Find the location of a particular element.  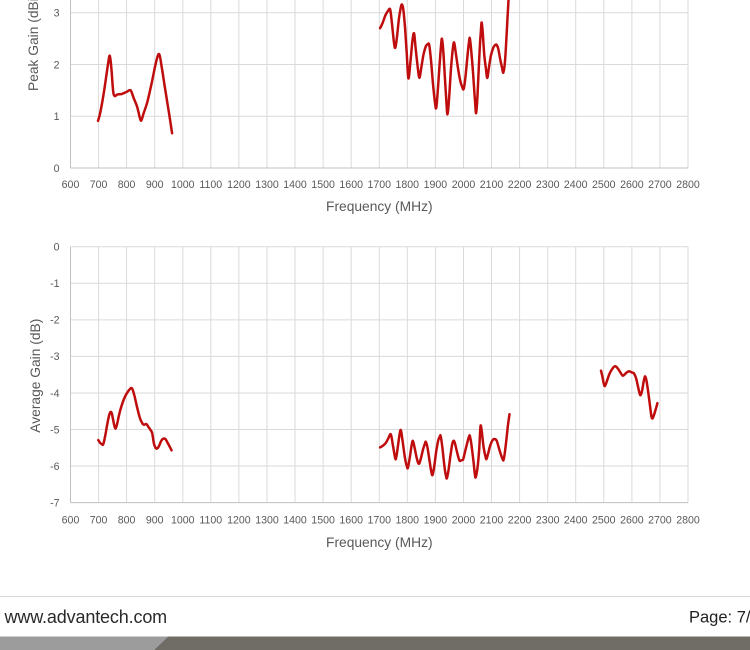

svg-text: 3 is located at coordinates (57, 14).